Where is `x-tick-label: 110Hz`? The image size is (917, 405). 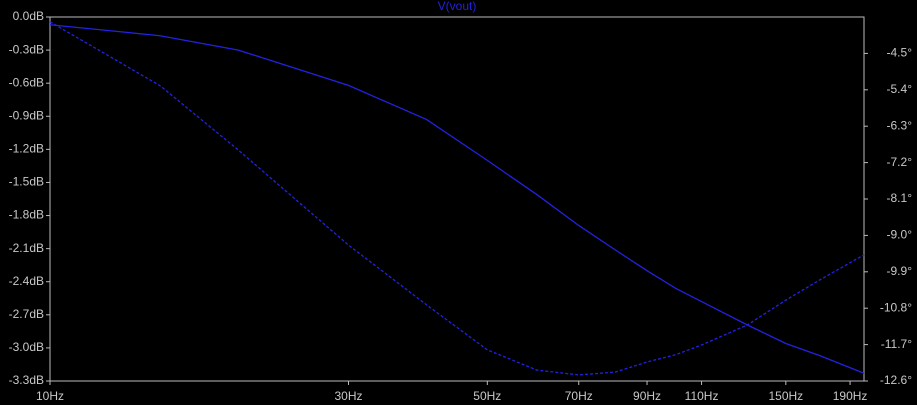 x-tick-label: 110Hz is located at coordinates (702, 396).